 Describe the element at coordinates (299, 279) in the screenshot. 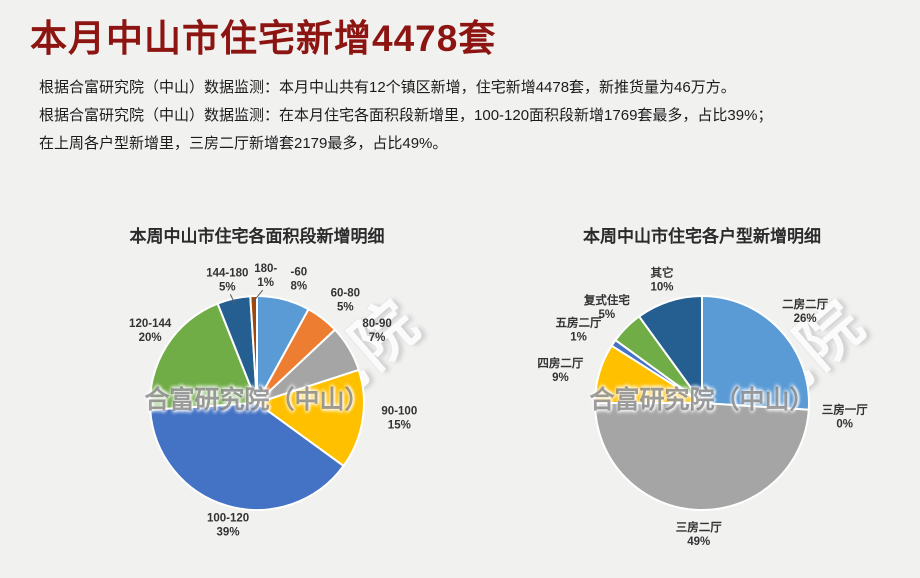

I see `slice-label--60: -60 8%` at that location.